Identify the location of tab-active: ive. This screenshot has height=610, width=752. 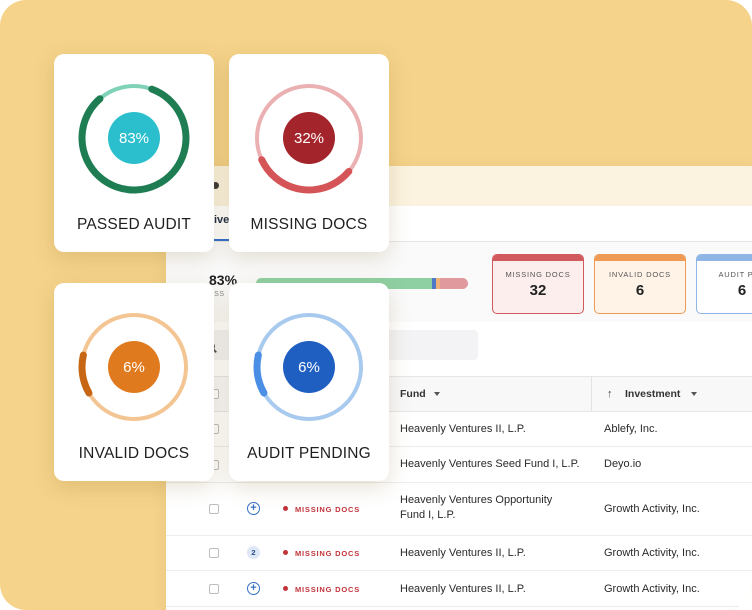
(222, 220).